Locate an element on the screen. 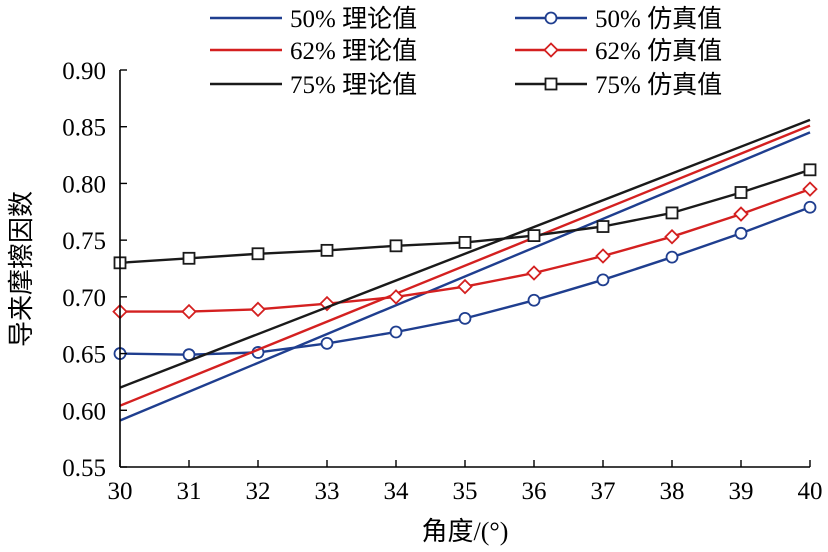 The image size is (828, 552). y-tick-label: 0.75 is located at coordinates (84, 241).